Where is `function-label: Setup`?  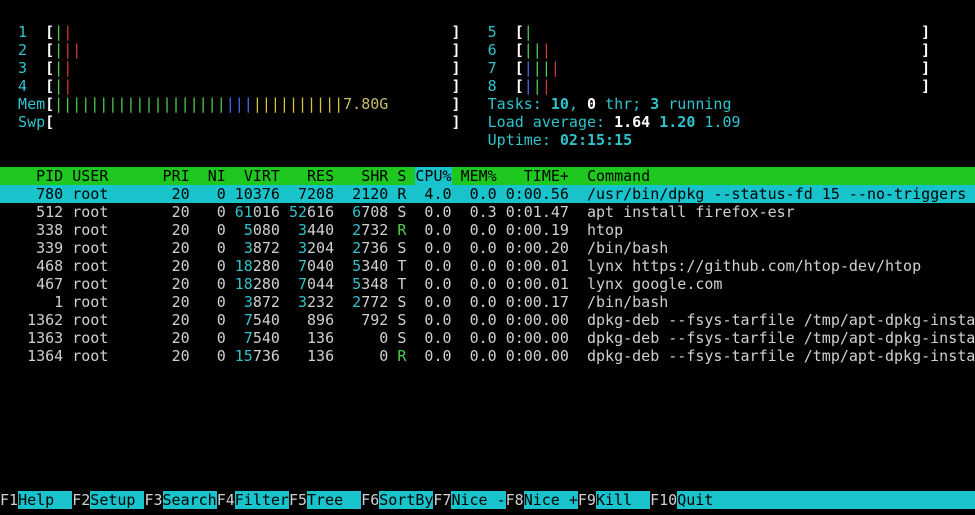
function-label: Setup is located at coordinates (117, 500).